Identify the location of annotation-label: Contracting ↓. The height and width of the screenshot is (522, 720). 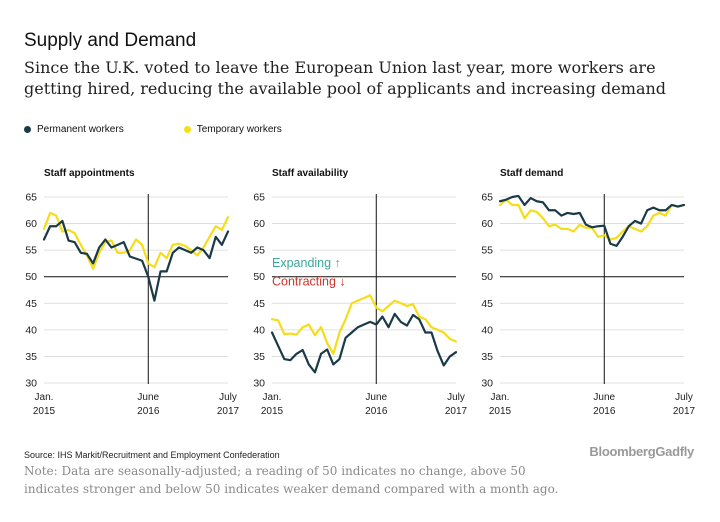
(309, 281).